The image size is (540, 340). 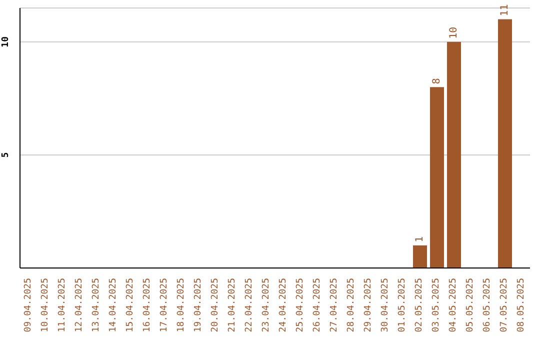 What do you see at coordinates (369, 305) in the screenshot?
I see `x-tick-label: 29.04.2025` at bounding box center [369, 305].